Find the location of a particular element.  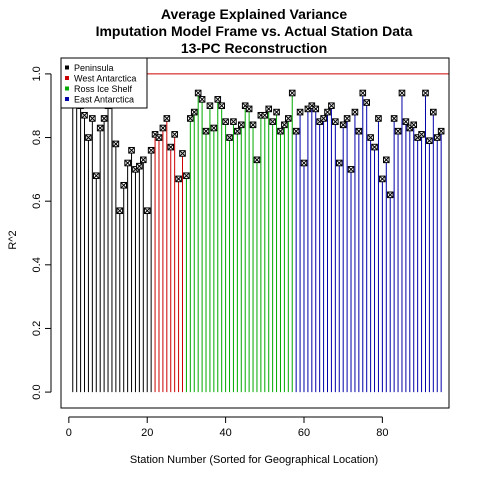

y-tick-label: 0.0 is located at coordinates (37, 391).